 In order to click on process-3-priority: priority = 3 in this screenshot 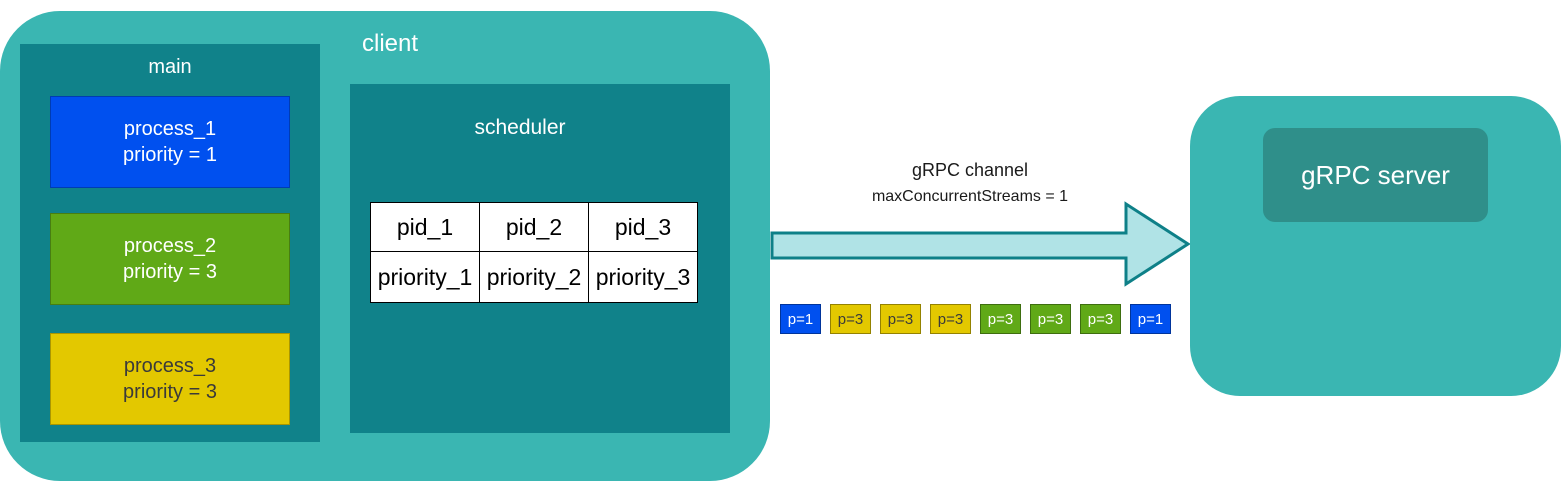, I will do `click(170, 392)`.